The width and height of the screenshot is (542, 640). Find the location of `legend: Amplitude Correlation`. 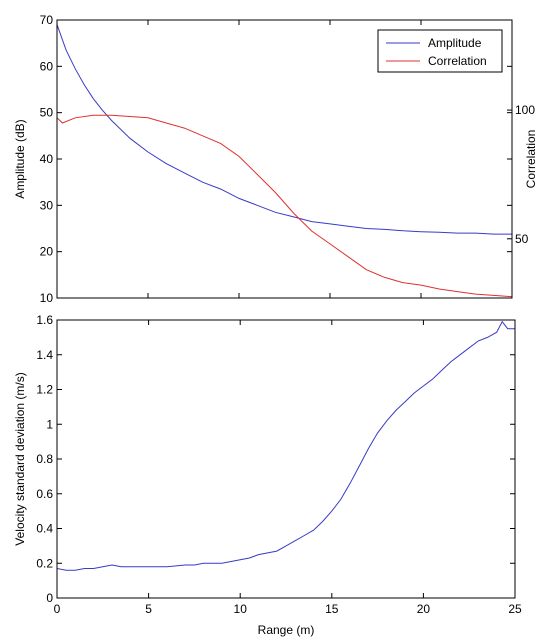

legend: Amplitude Correlation is located at coordinates (440, 51).